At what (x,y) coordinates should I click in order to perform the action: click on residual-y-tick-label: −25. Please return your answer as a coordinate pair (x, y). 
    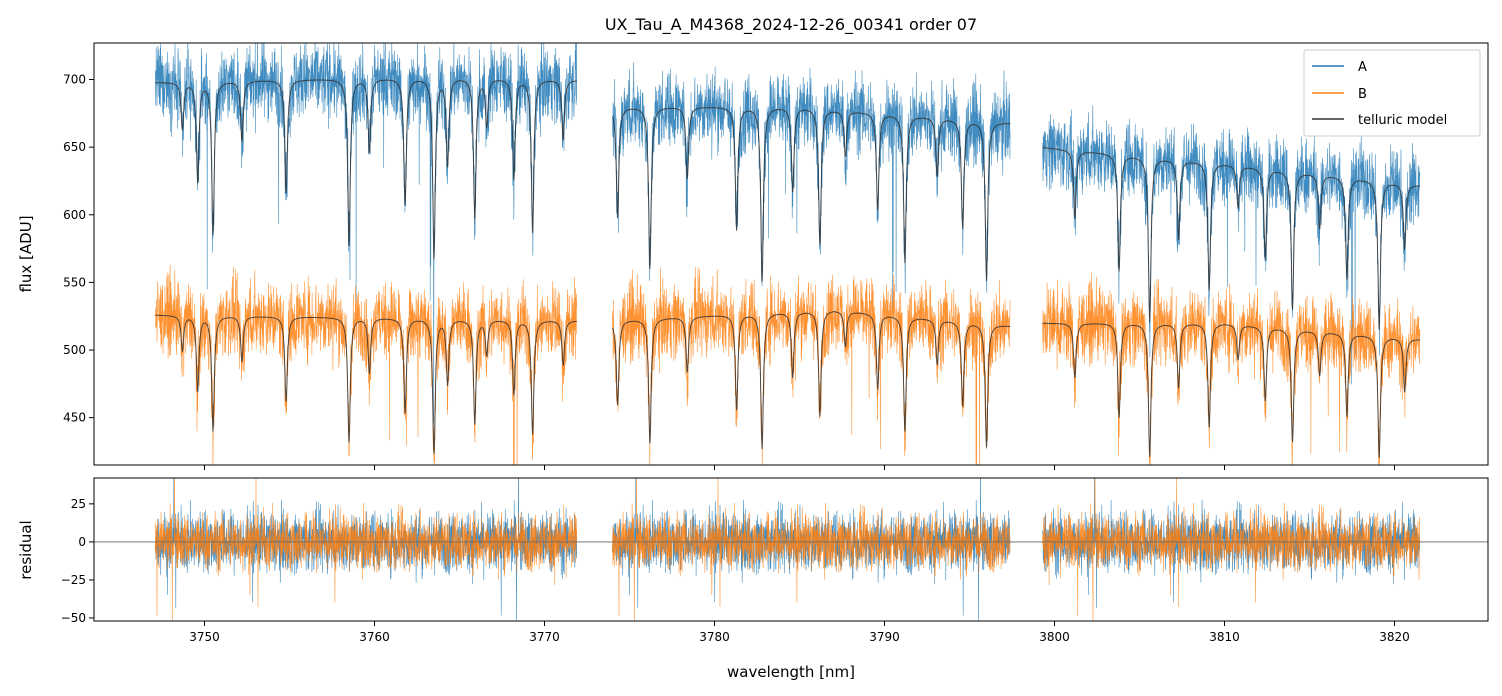
    Looking at the image, I should click on (73, 580).